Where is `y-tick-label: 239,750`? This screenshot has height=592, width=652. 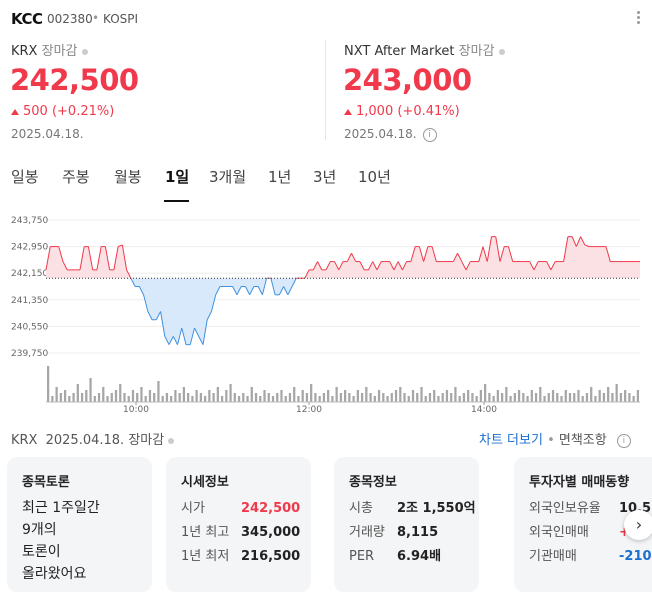 y-tick-label: 239,750 is located at coordinates (29, 354).